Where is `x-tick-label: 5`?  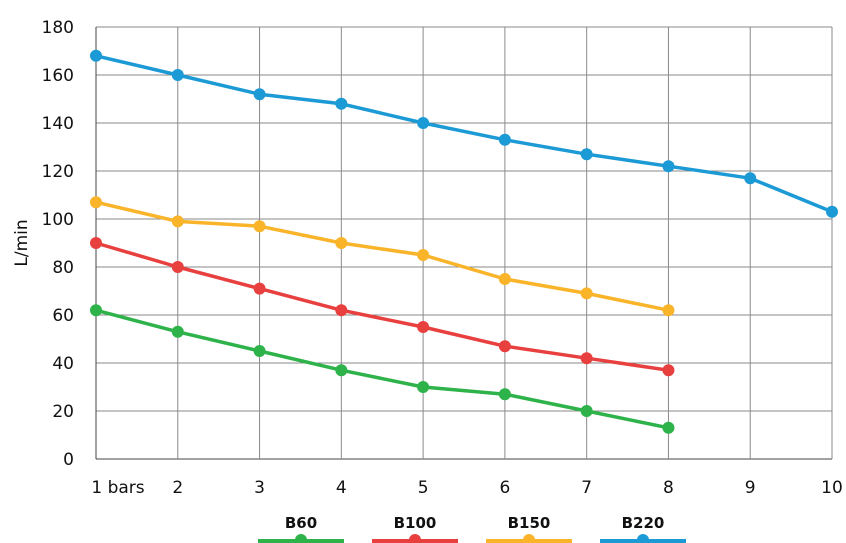
x-tick-label: 5 is located at coordinates (423, 488).